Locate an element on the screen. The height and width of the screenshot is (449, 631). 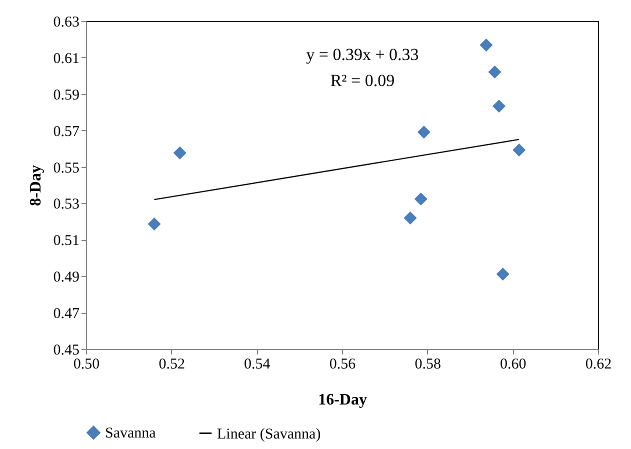
y-tick-label: 0.45 is located at coordinates (66, 350).